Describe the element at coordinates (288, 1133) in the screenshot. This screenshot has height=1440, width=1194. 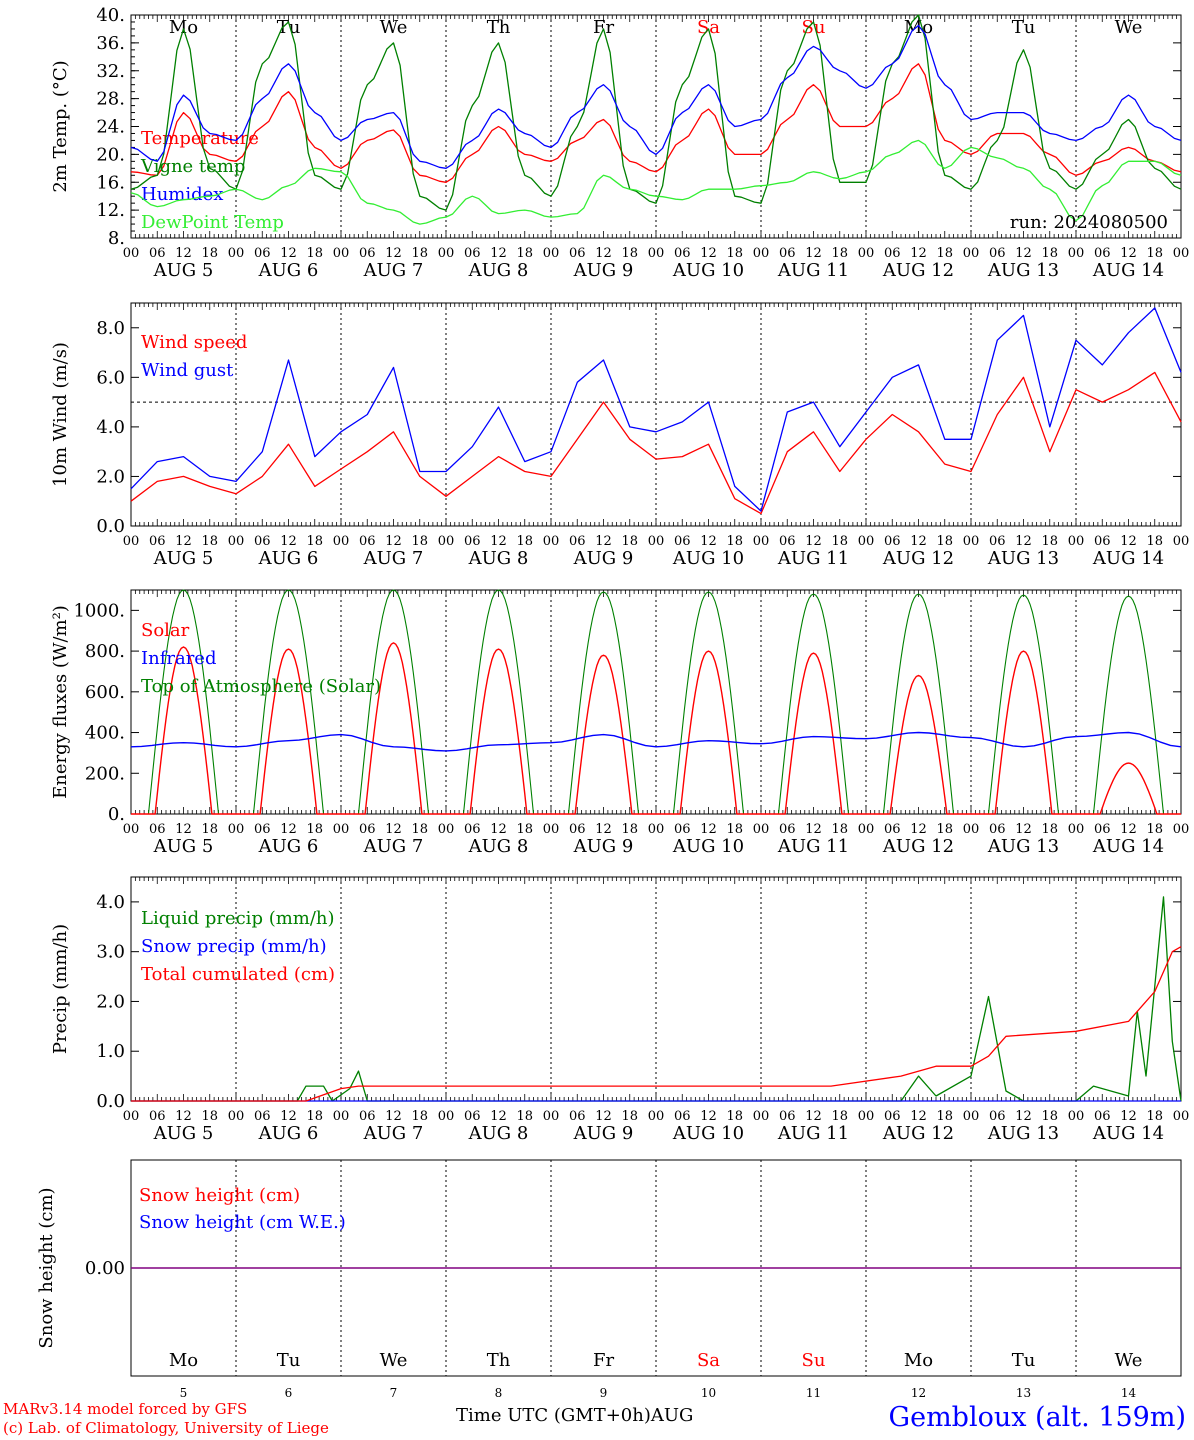
I see `panel-4-date-label: AUG 6` at that location.